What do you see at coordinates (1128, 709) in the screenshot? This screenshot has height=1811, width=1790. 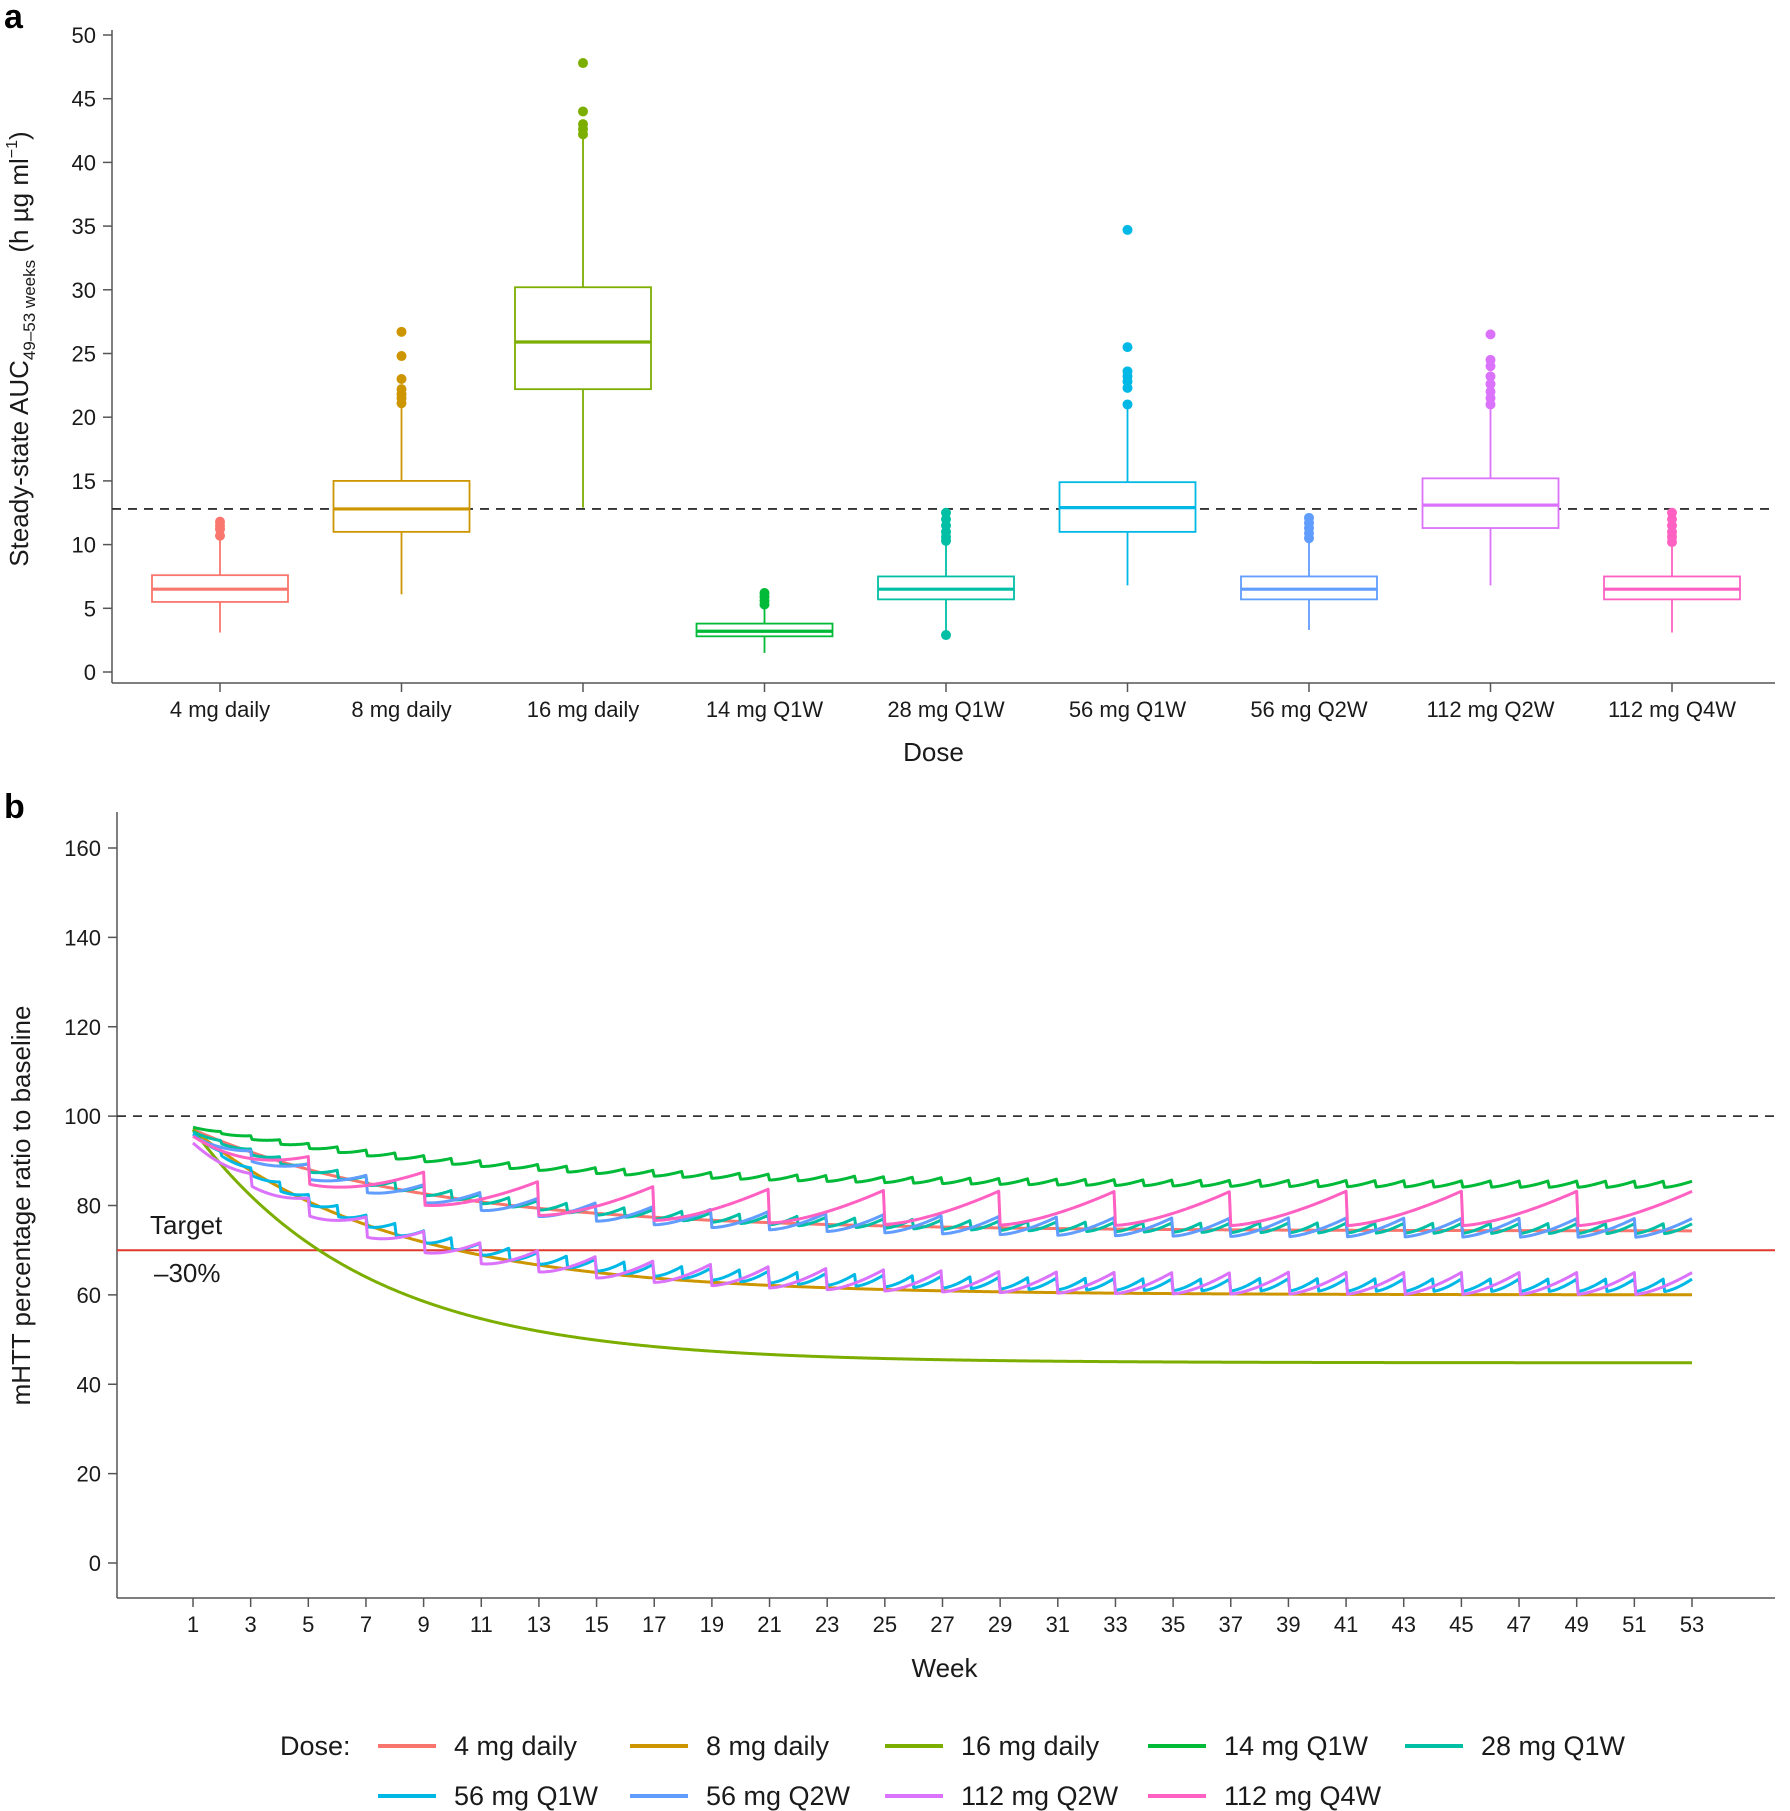 I see `x-tick-label: 56 mg Q1W` at bounding box center [1128, 709].